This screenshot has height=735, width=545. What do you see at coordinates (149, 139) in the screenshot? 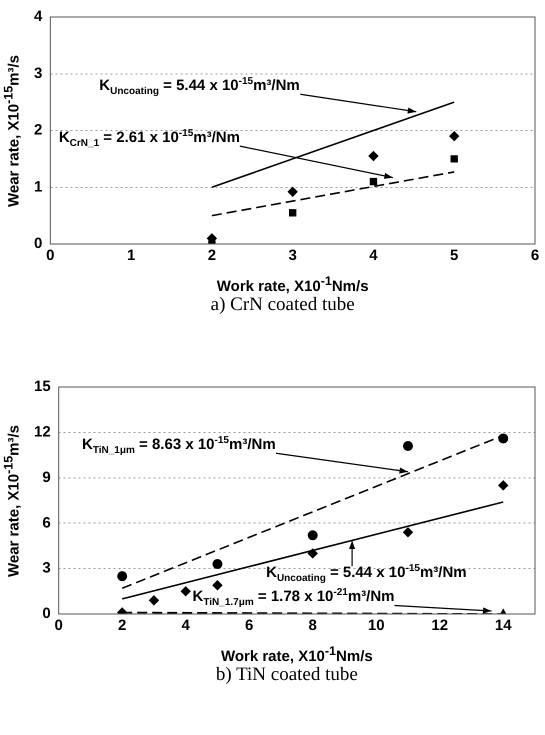
I see `annotation: K$_{CrN_1}$ = 2.61 x 10$^{-15}$m³/Nm` at bounding box center [149, 139].